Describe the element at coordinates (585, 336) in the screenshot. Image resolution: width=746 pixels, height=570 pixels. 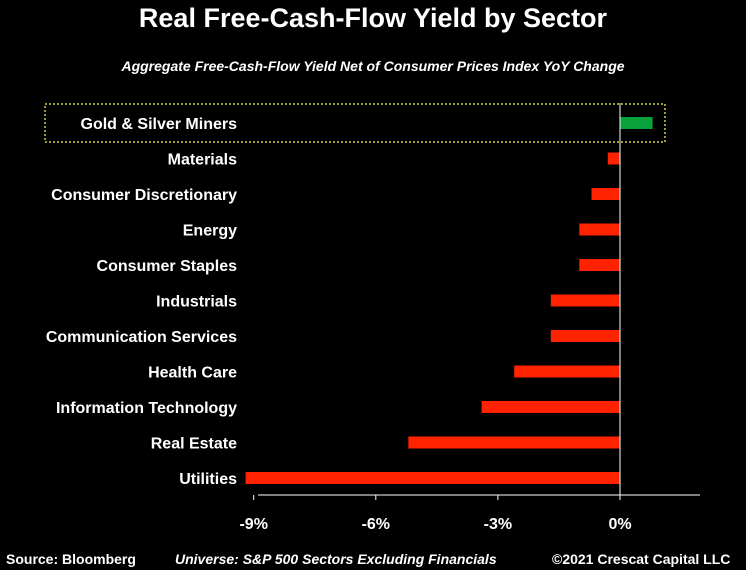
I see `bar-communication-services` at that location.